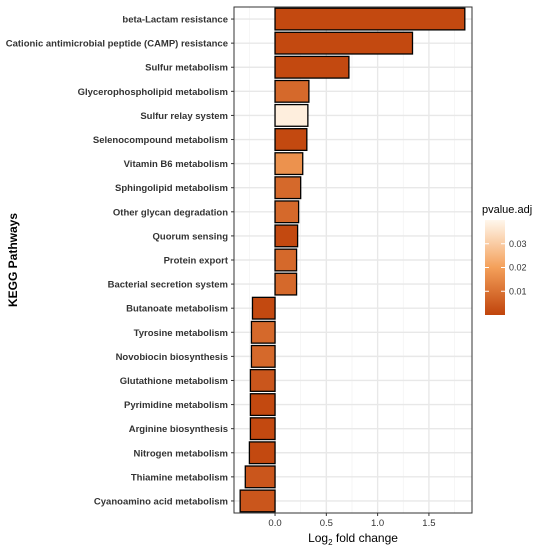  Describe the element at coordinates (181, 333) in the screenshot. I see `category-label: Tyrosine metabolism` at that location.